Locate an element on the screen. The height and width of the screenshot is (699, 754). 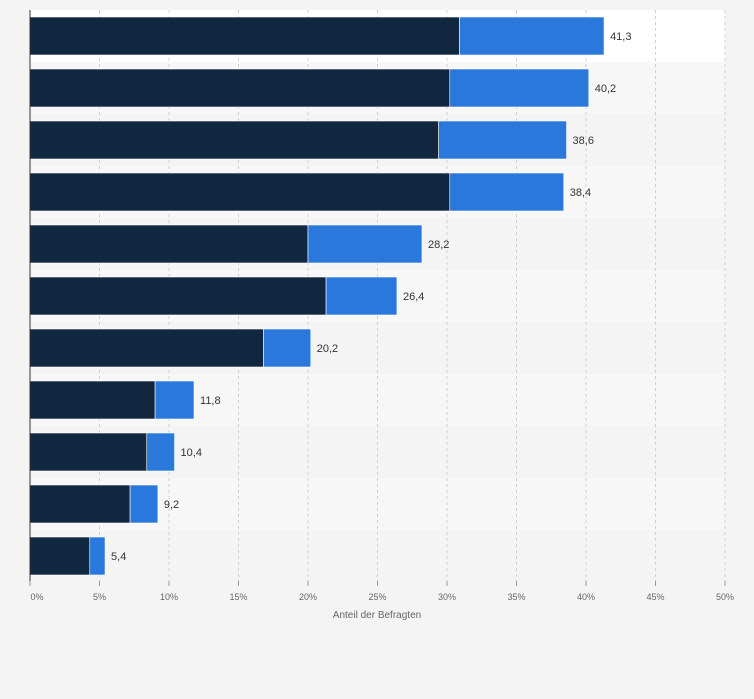
bar-value-label: 40,2 is located at coordinates (605, 89).